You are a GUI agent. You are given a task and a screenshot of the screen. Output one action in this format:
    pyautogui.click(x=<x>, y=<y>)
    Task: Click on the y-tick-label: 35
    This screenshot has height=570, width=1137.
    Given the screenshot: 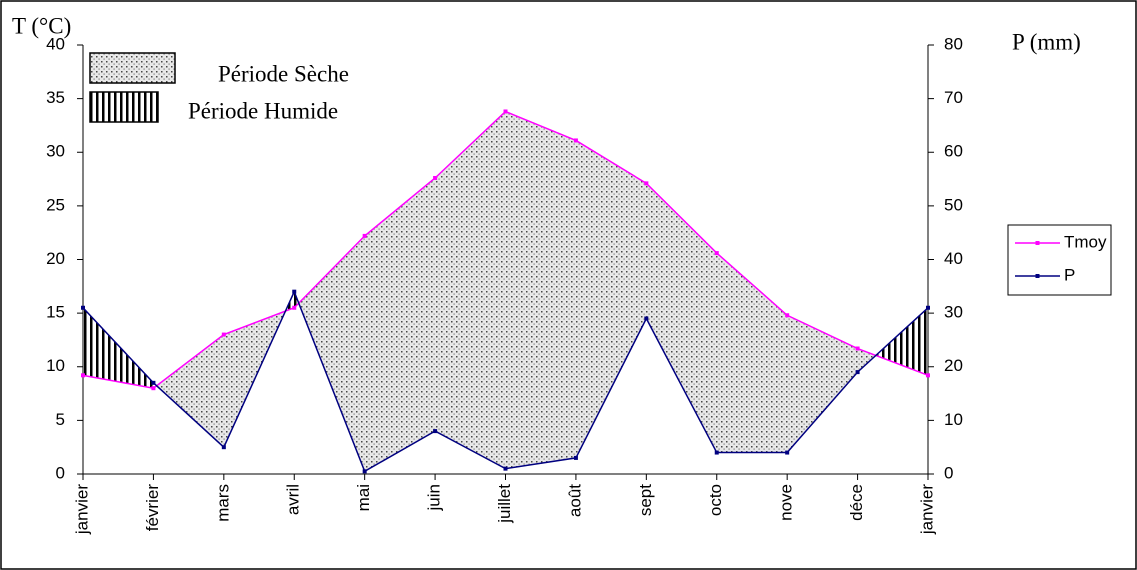 What is the action you would take?
    pyautogui.click(x=55, y=97)
    